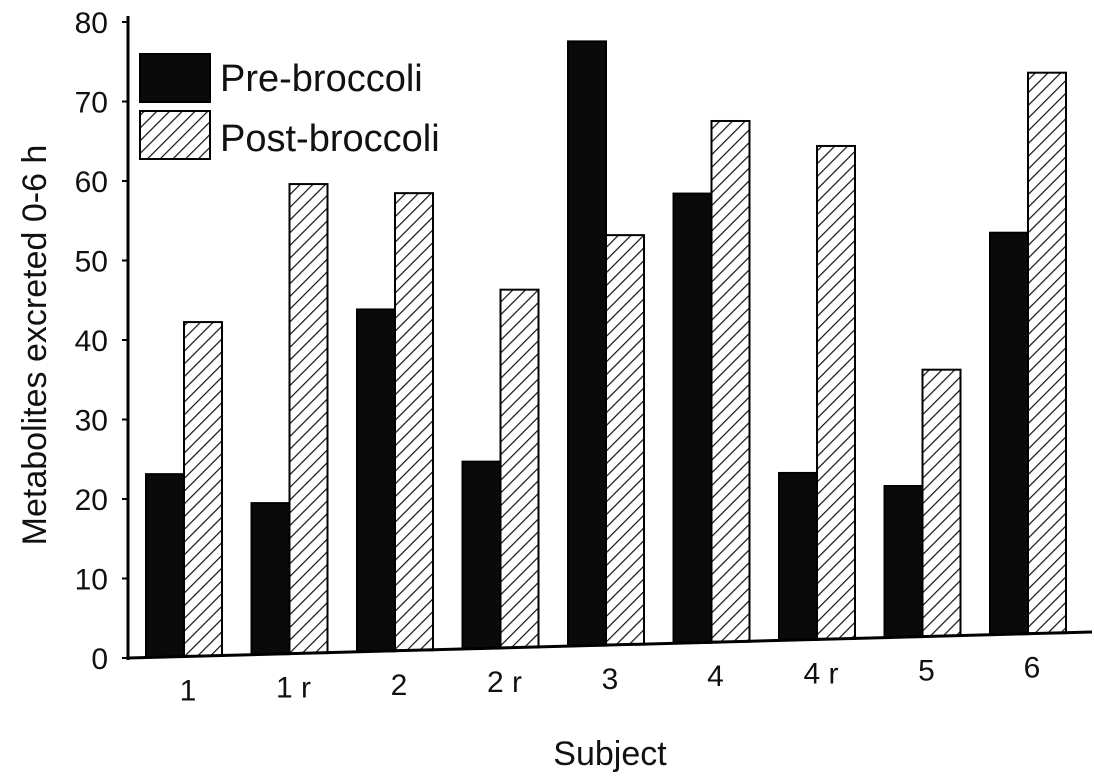 This screenshot has height=782, width=1094. I want to click on x-axis-line, so click(610, 645).